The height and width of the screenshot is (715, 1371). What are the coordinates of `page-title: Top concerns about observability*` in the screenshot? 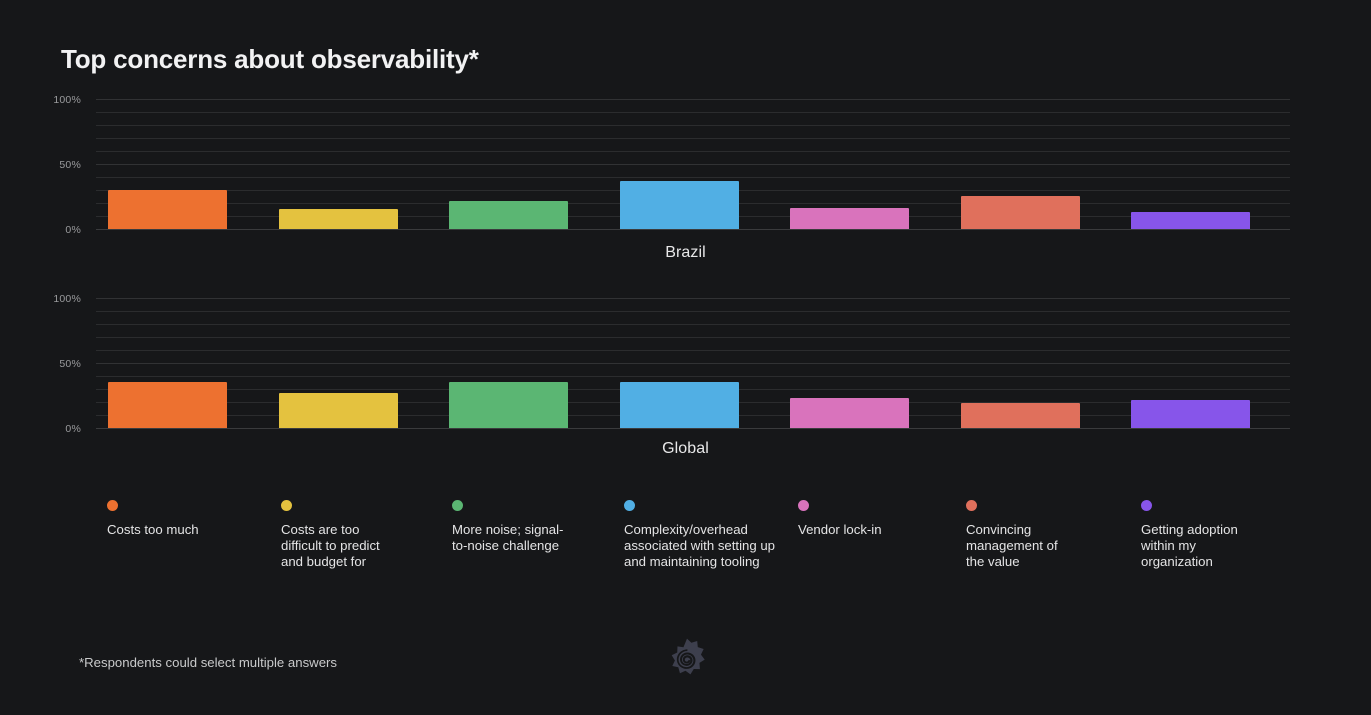 It's located at (270, 59).